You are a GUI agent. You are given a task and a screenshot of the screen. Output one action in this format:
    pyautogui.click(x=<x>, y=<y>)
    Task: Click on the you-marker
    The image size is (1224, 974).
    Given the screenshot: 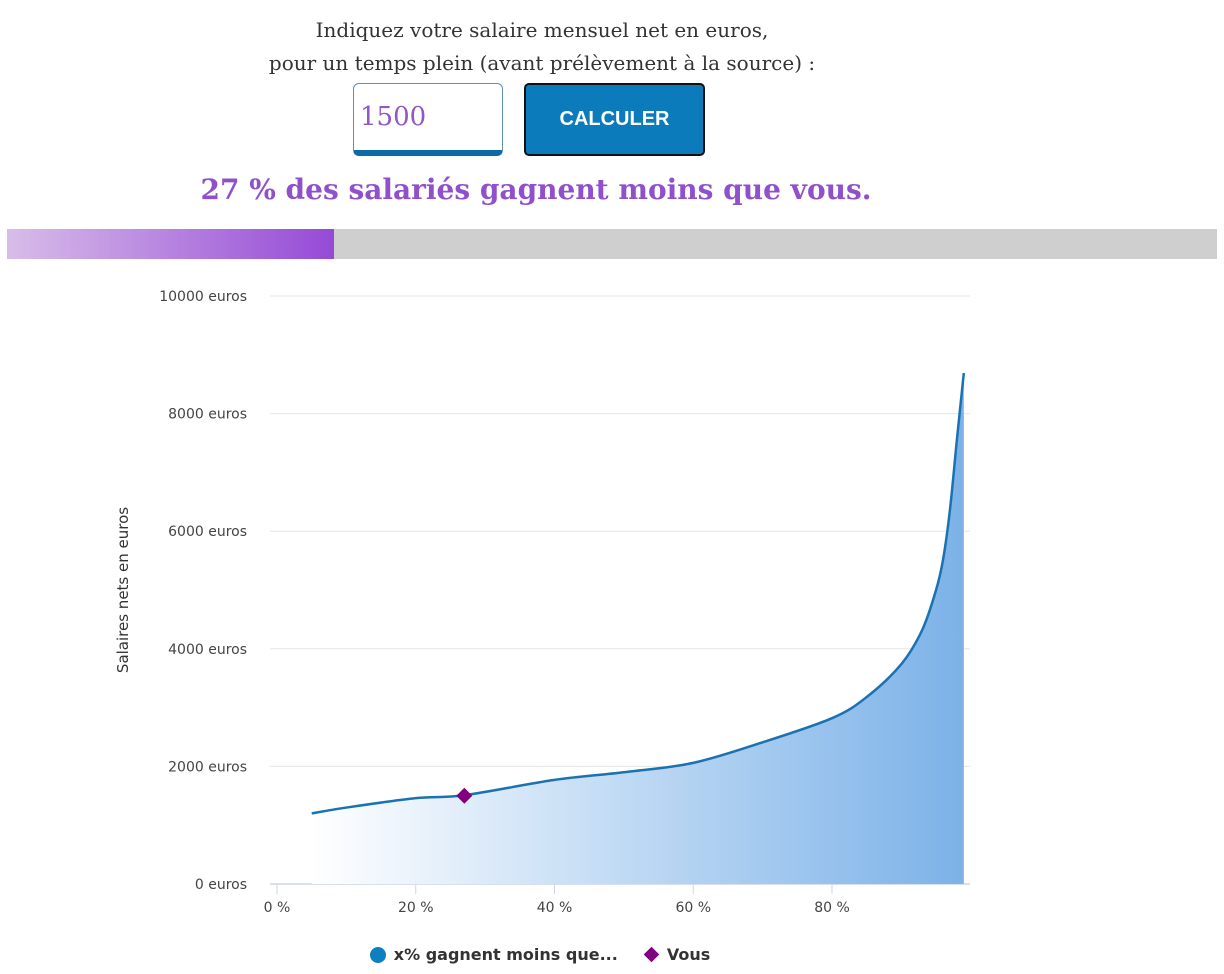 What is the action you would take?
    pyautogui.click(x=464, y=795)
    